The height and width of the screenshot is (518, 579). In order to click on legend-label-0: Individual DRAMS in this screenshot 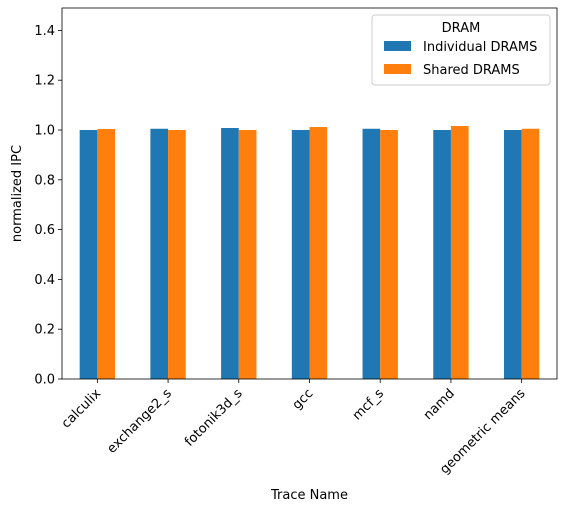, I will do `click(480, 47)`.